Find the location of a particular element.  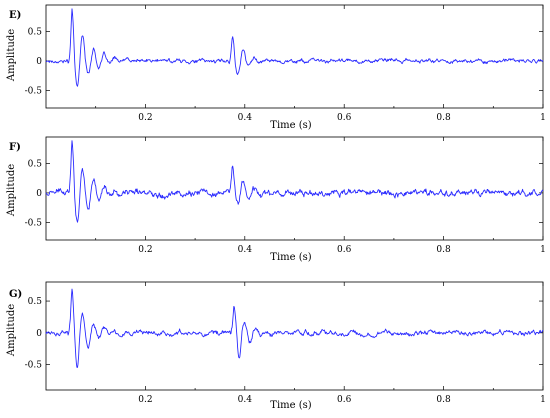

panel-label: E) is located at coordinates (15, 15).